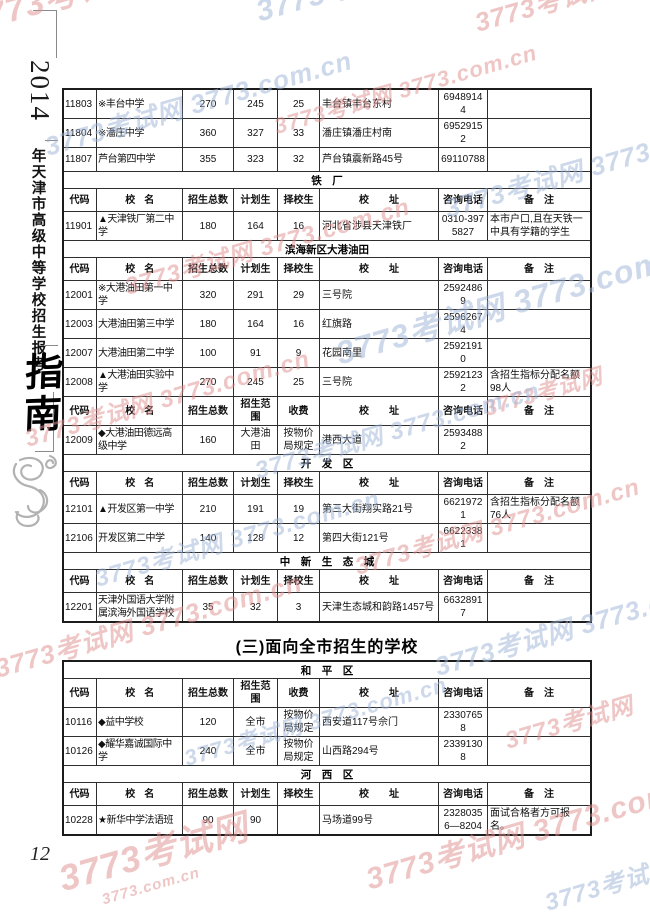  What do you see at coordinates (34, 491) in the screenshot?
I see `flourish-ornament-icon` at bounding box center [34, 491].